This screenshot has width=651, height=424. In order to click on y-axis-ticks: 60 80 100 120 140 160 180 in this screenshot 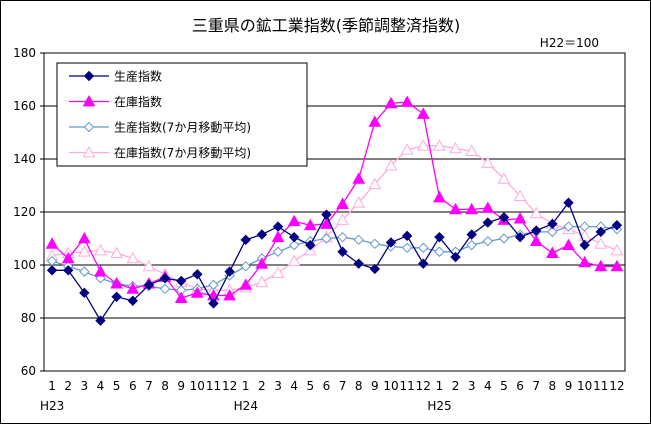, I will do `click(28, 212)`.